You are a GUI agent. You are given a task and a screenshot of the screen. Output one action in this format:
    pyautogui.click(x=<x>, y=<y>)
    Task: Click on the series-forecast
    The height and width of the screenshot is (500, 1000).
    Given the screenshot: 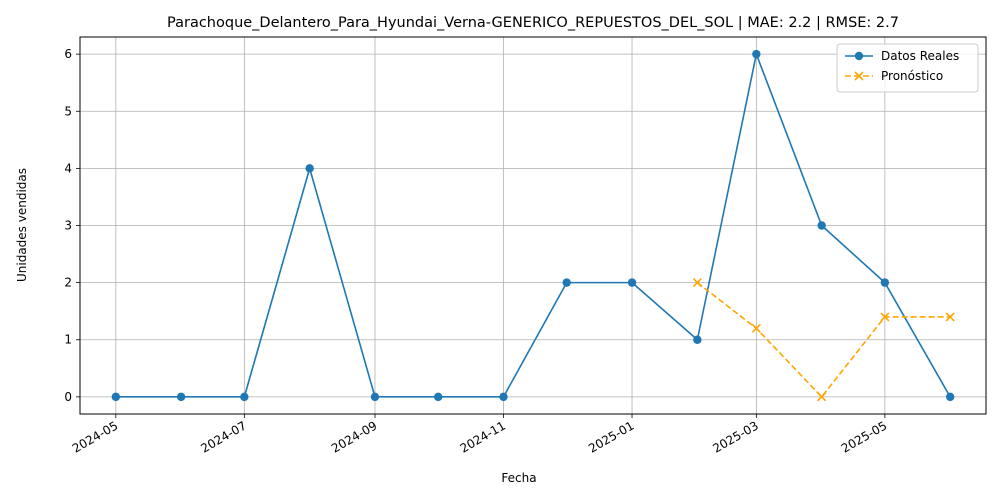 What is the action you would take?
    pyautogui.click(x=823, y=340)
    